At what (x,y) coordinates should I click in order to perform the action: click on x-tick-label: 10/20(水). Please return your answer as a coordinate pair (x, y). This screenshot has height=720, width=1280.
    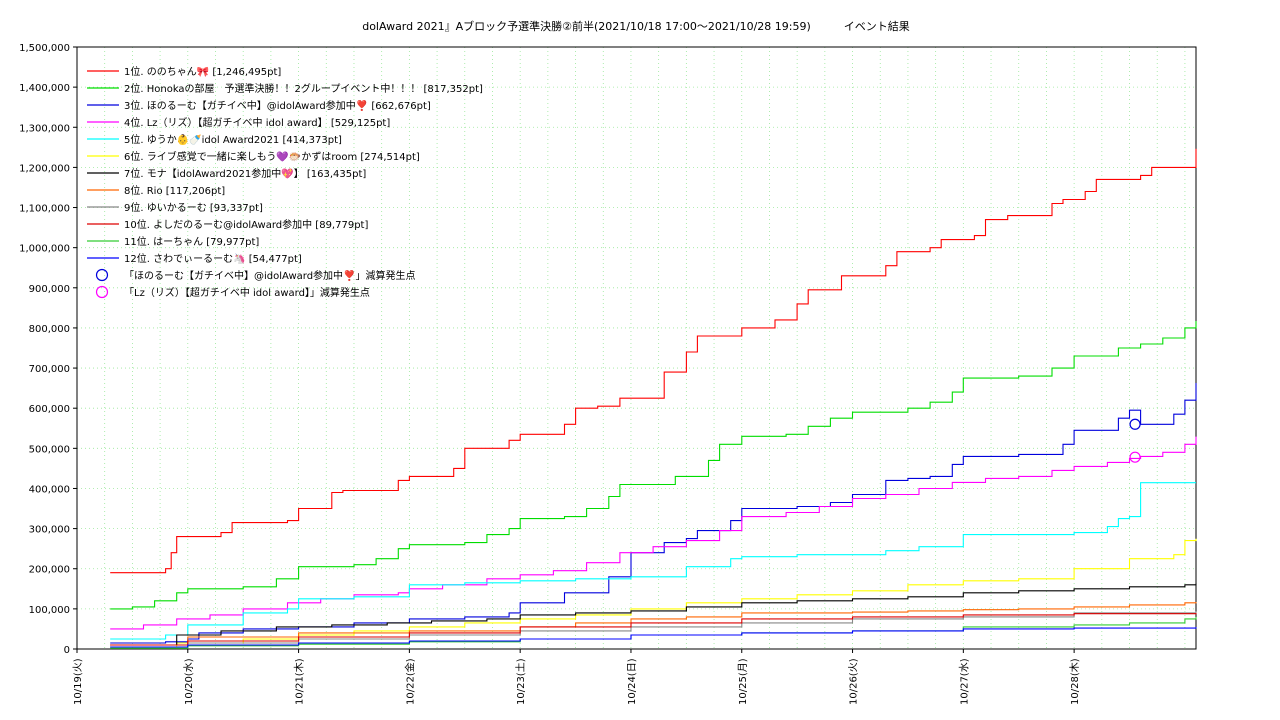
    Looking at the image, I should click on (189, 681).